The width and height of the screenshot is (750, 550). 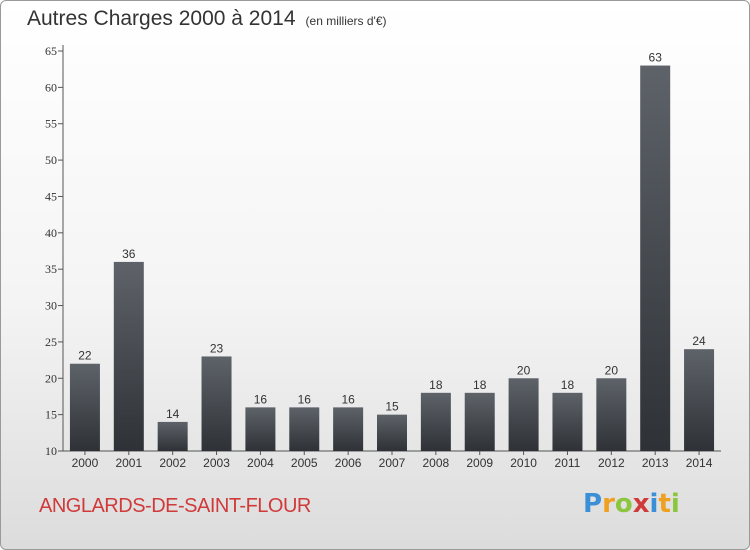 I want to click on chart-subtitle: (en milliers d'€), so click(x=346, y=21).